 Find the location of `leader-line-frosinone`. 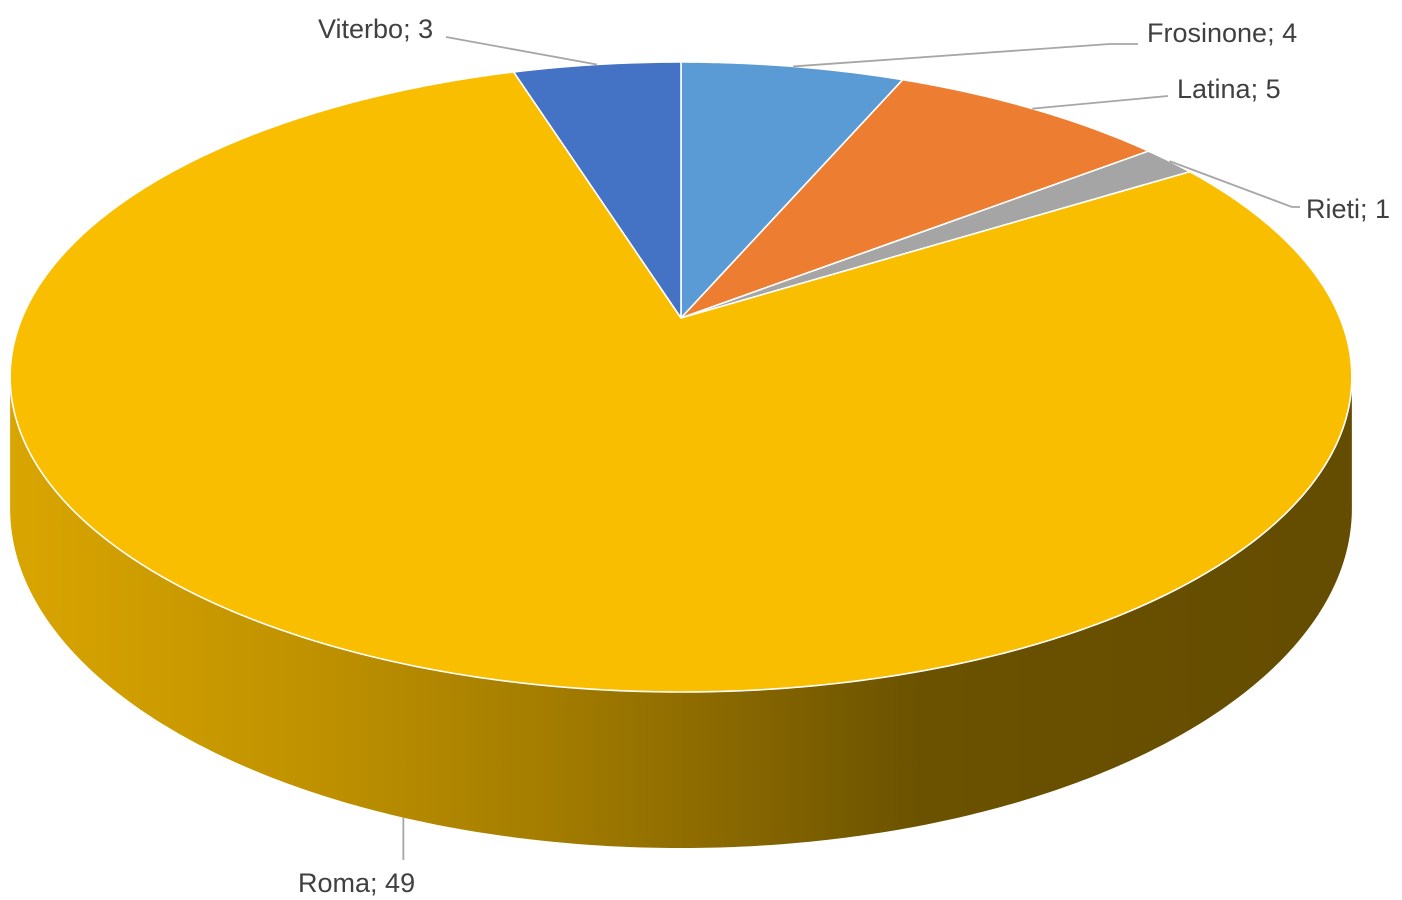

leader-line-frosinone is located at coordinates (965, 55).